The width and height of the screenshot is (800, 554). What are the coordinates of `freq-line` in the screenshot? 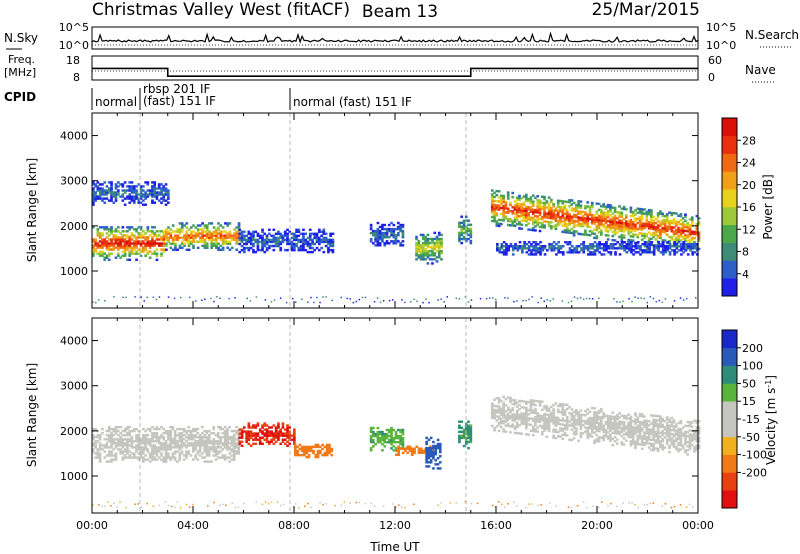 It's located at (395, 72).